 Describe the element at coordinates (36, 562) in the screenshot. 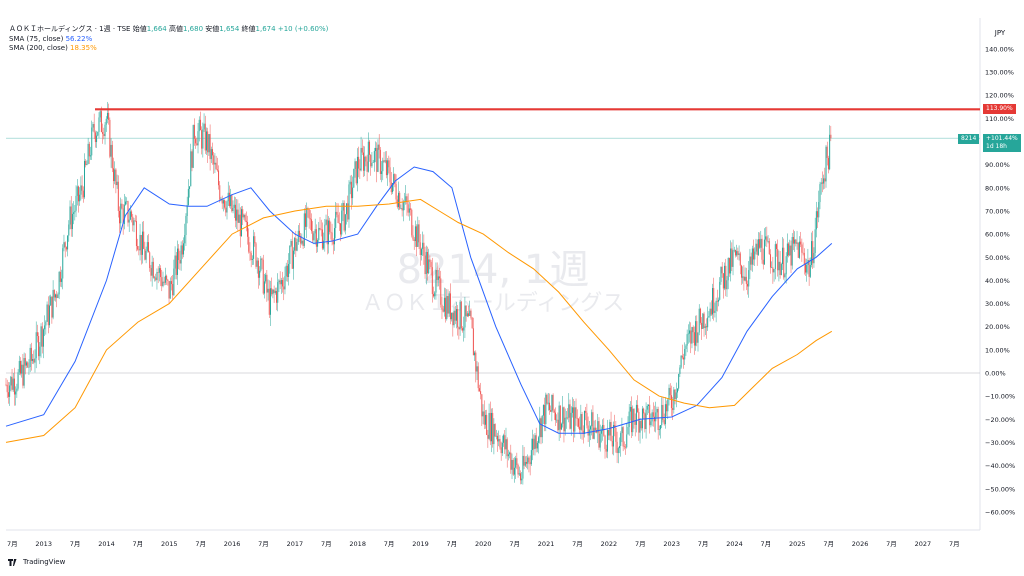

I see `tradingview-brand: TradingView` at that location.